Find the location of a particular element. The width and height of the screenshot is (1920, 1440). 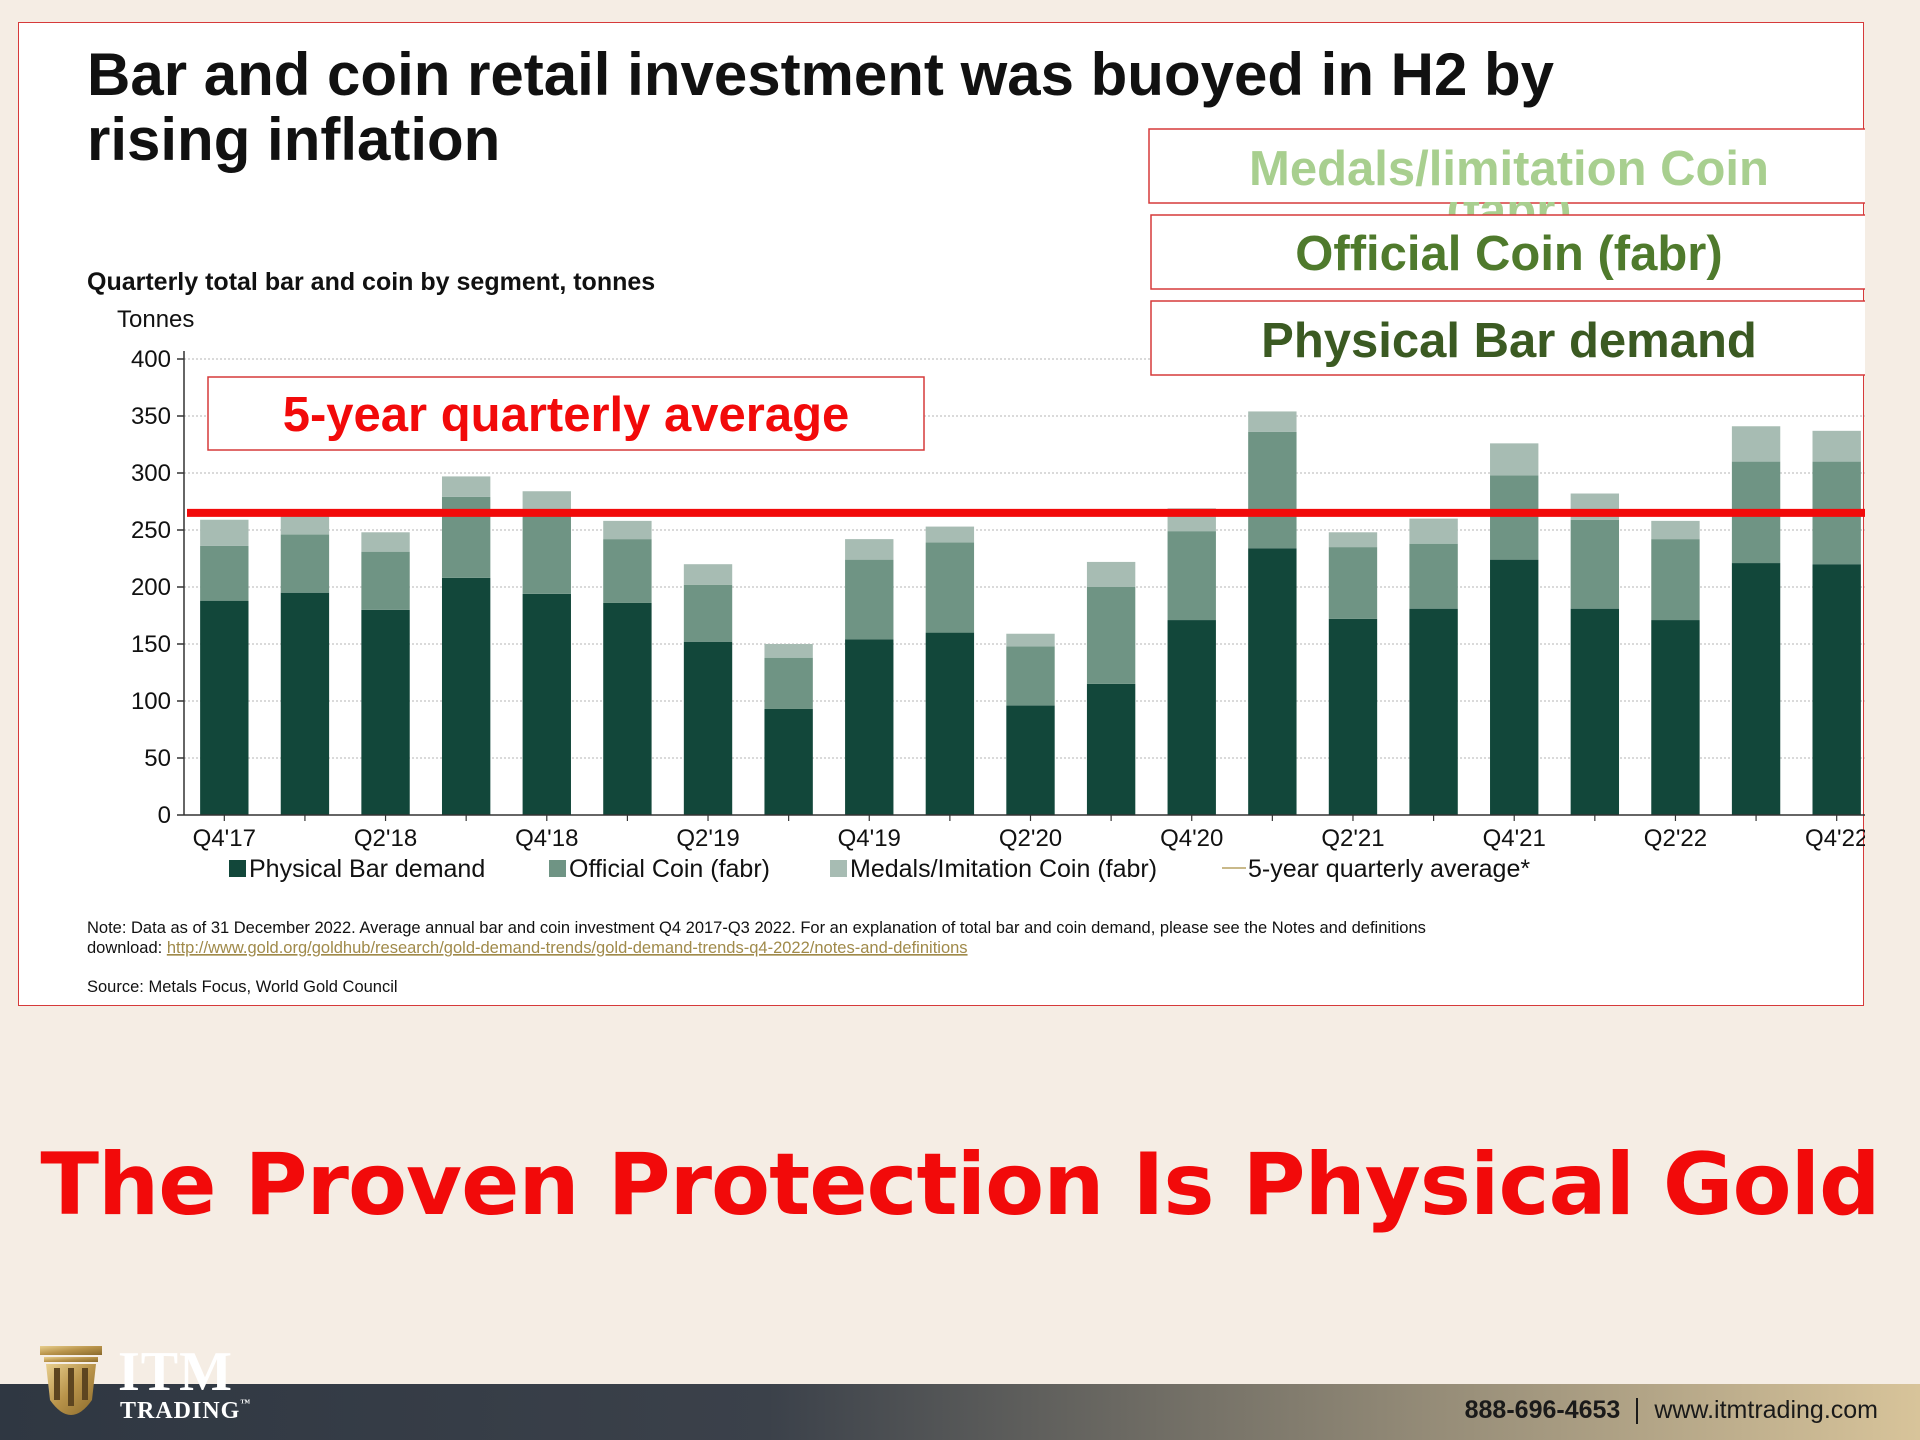

callout-medals: (fabr) Medals/limitation Coin is located at coordinates (1506, 183).